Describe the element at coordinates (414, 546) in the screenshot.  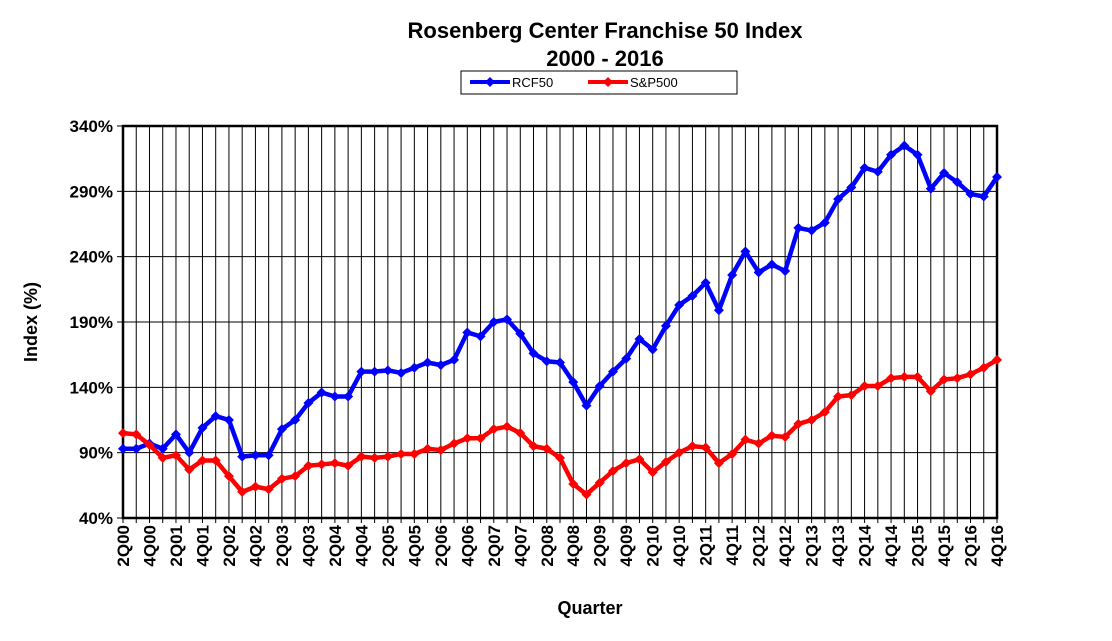
I see `x-tick-label: 4Q05` at that location.